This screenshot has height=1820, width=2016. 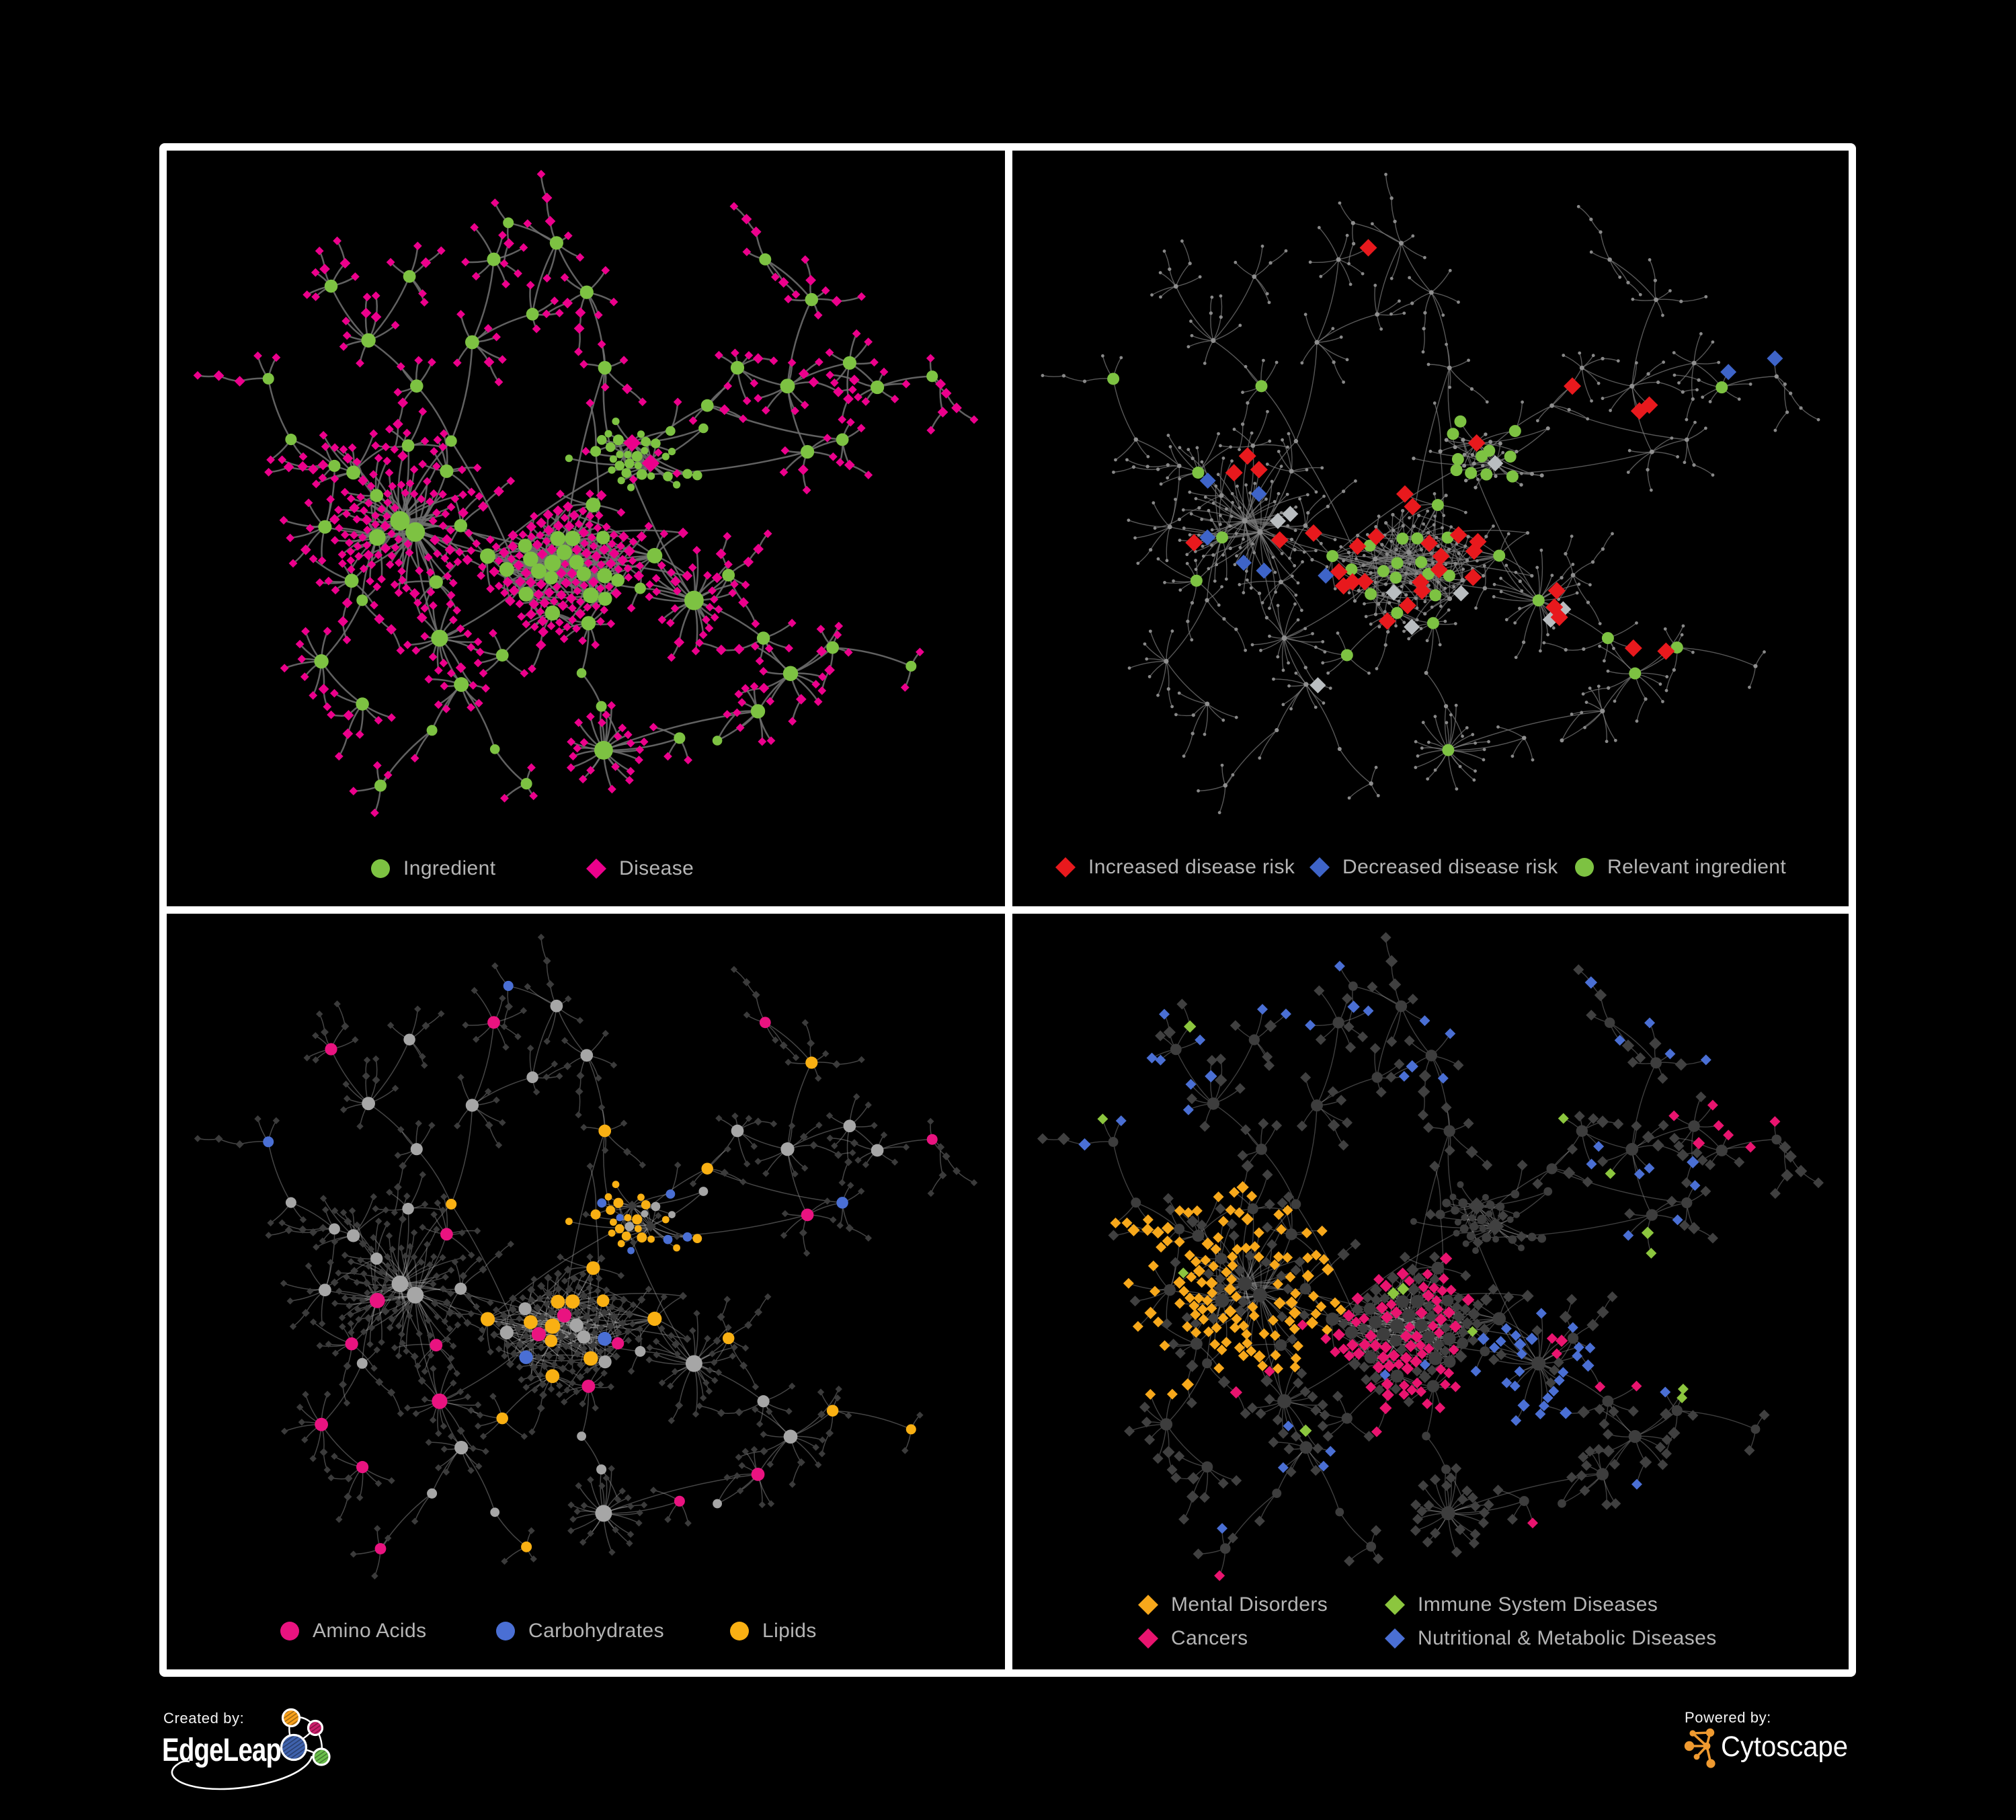 What do you see at coordinates (1538, 1604) in the screenshot?
I see `legend-label: Immune System Diseases` at bounding box center [1538, 1604].